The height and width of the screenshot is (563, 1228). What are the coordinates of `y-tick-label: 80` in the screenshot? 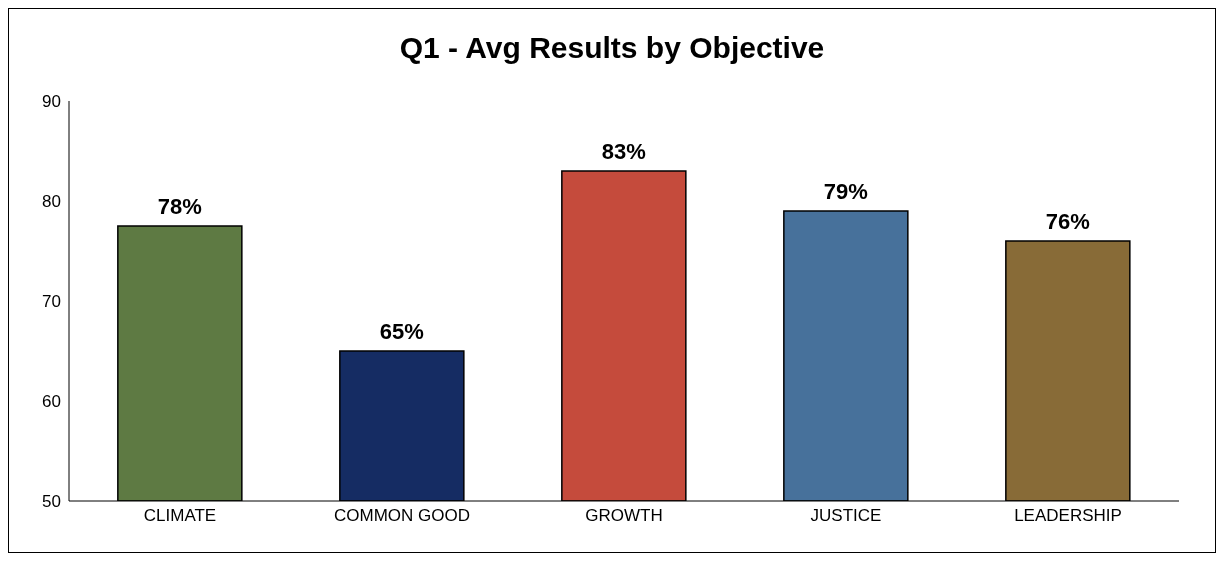 It's located at (51, 202).